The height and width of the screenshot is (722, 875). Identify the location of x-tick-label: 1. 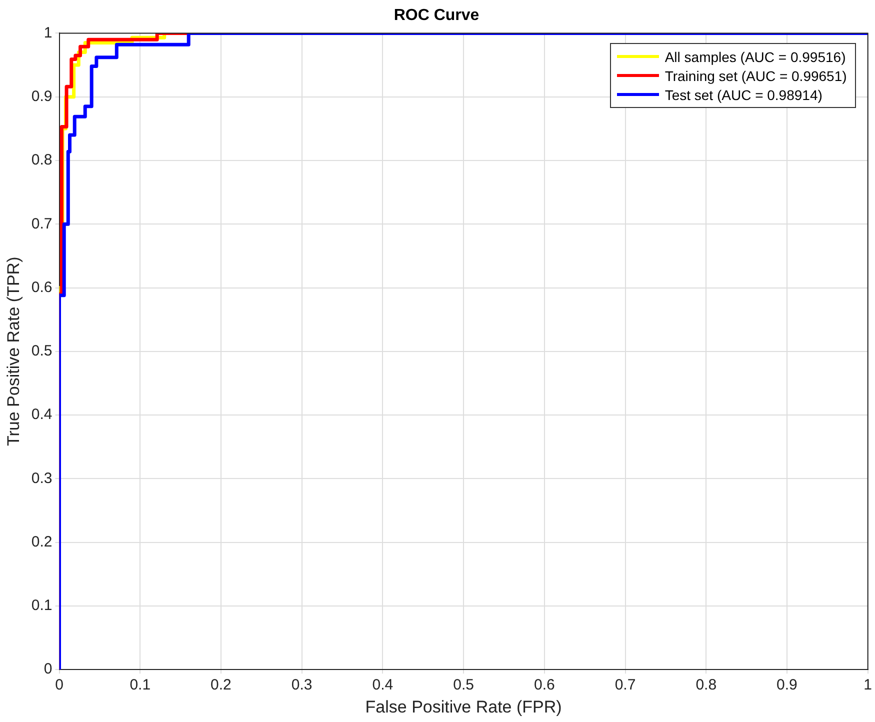
(868, 685).